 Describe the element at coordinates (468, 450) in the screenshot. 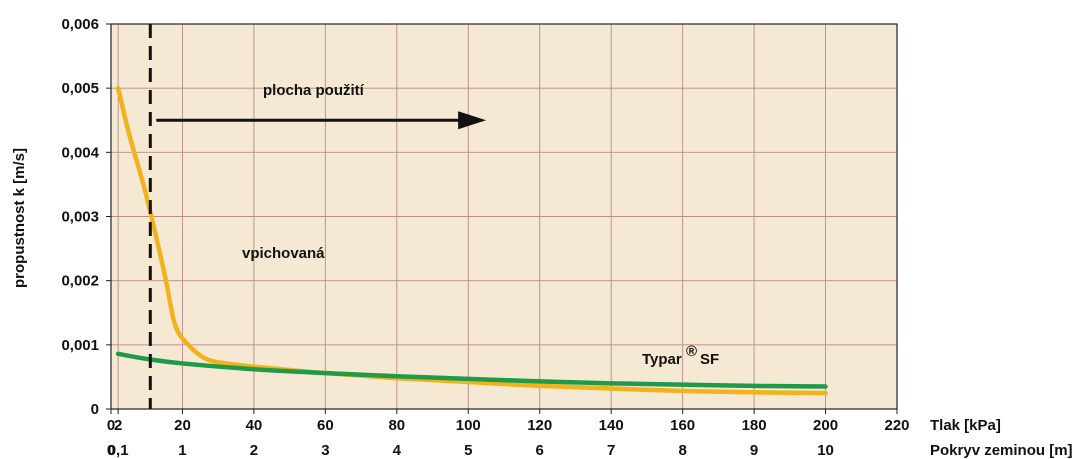

I see `x2-tick-label: 5` at that location.